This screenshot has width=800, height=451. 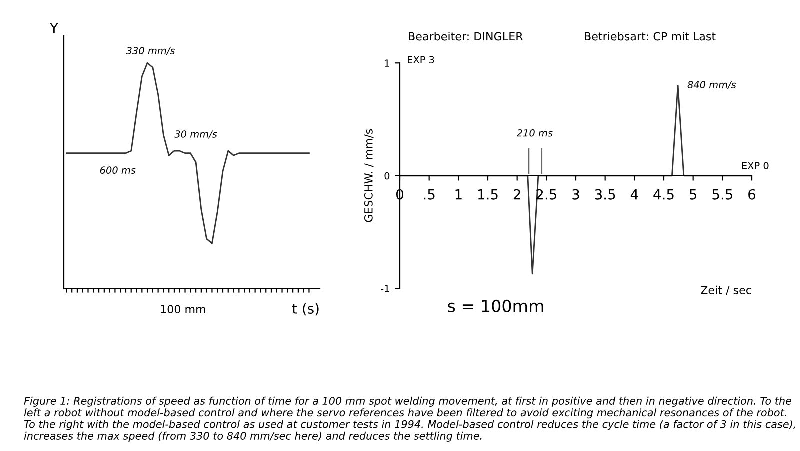 What do you see at coordinates (385, 288) in the screenshot?
I see `y-tick-label: -1` at bounding box center [385, 288].